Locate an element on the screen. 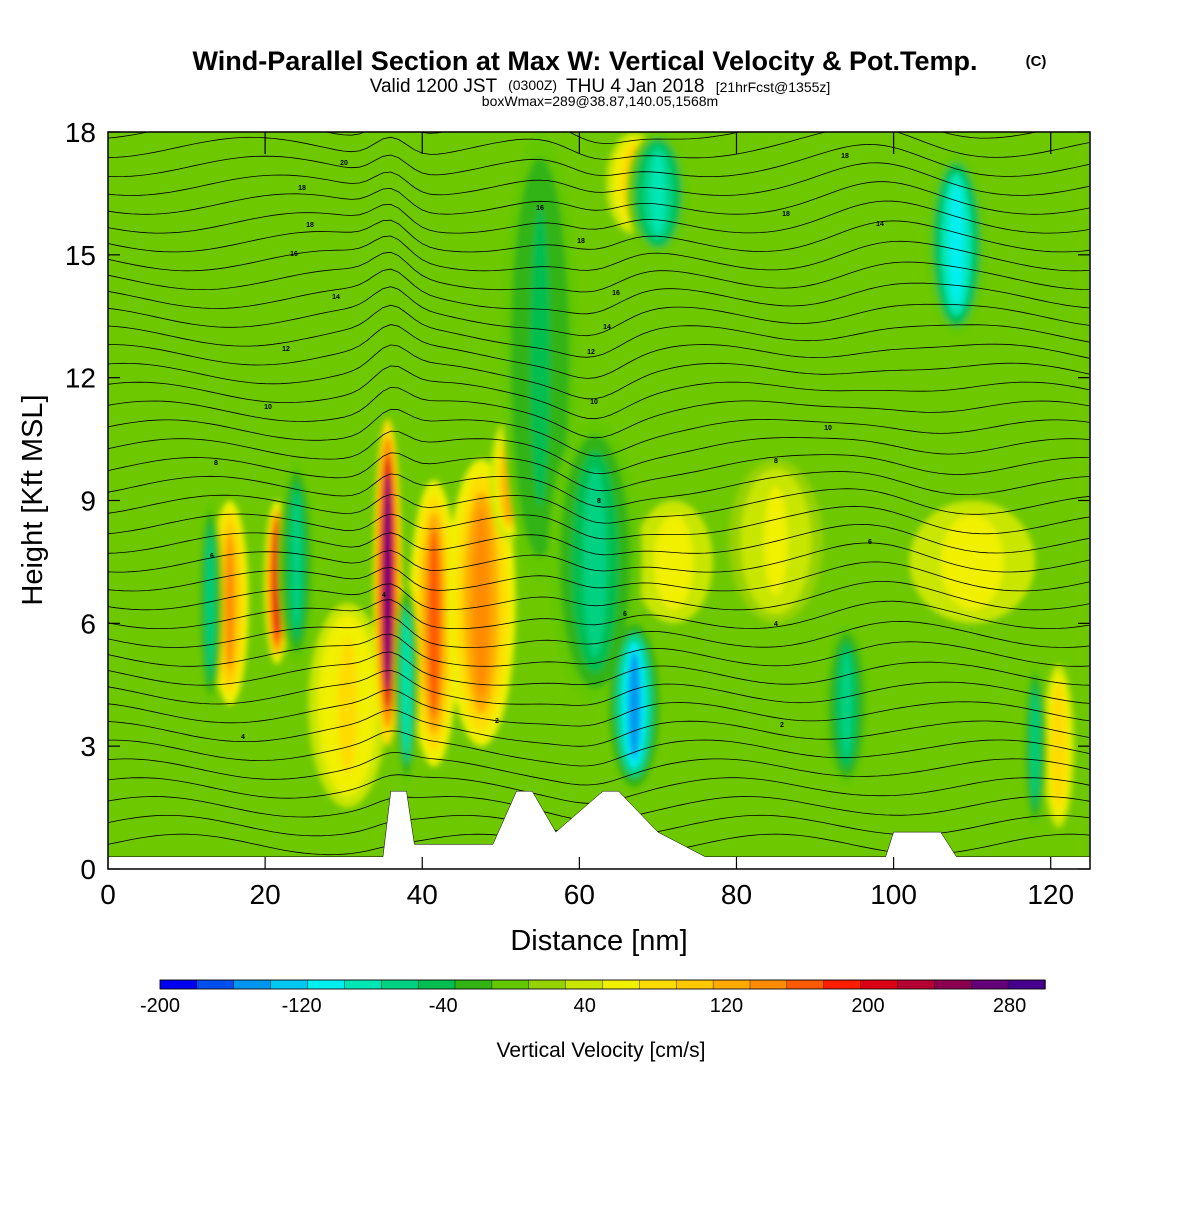 This screenshot has width=1200, height=1205. y-tick-label: 3 is located at coordinates (88, 746).